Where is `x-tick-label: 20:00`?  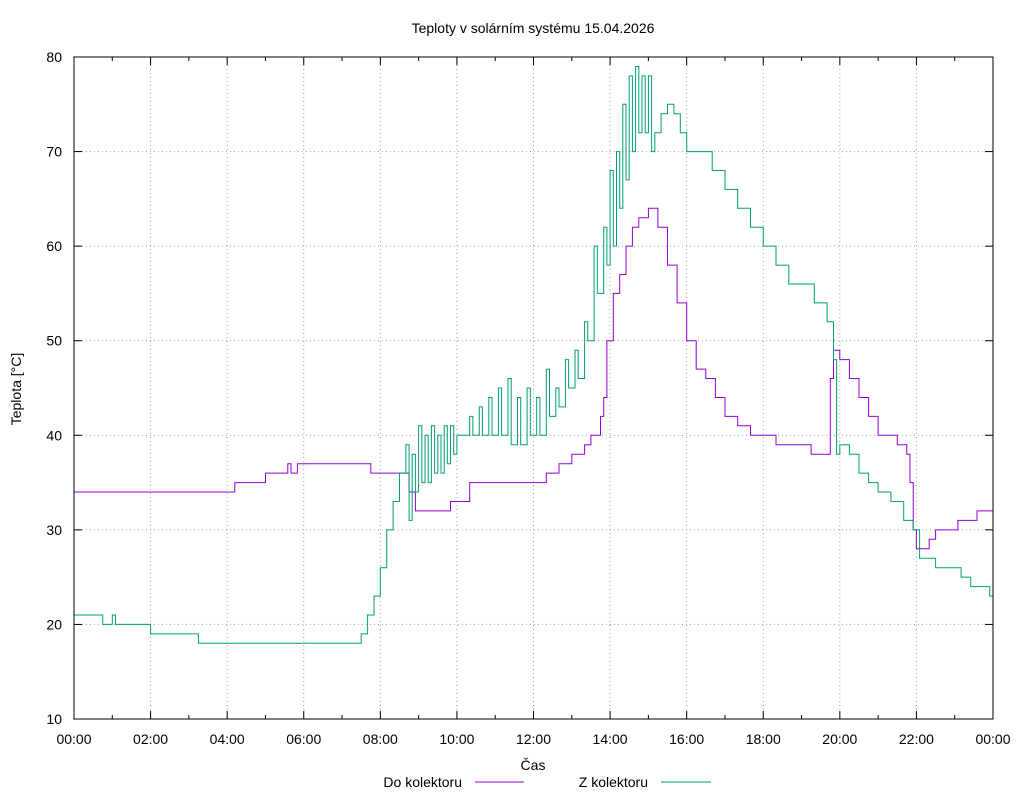 x-tick-label: 20:00 is located at coordinates (839, 739).